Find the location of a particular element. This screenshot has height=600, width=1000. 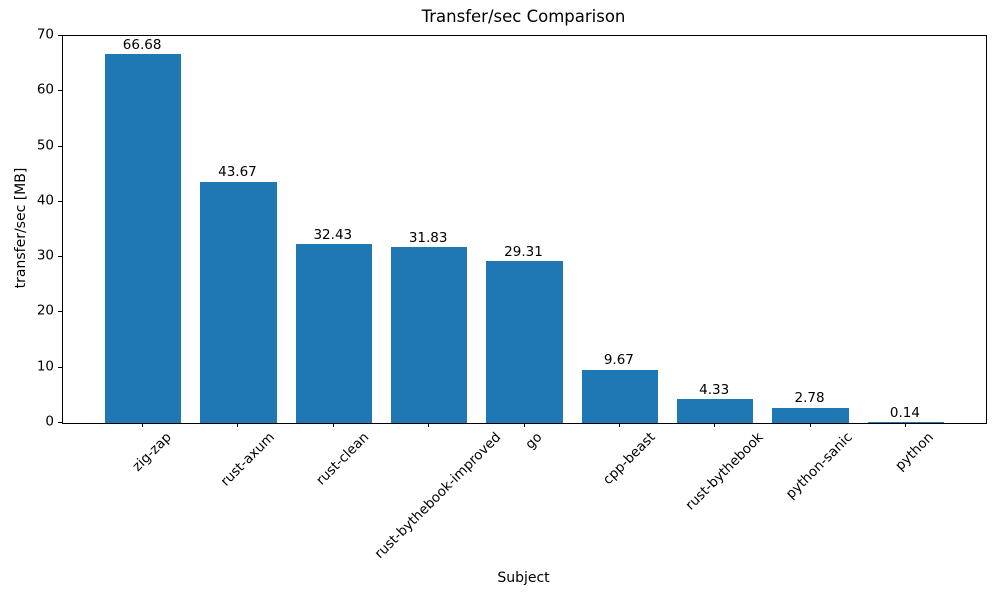

bar-value-label: 43.67 is located at coordinates (237, 172).